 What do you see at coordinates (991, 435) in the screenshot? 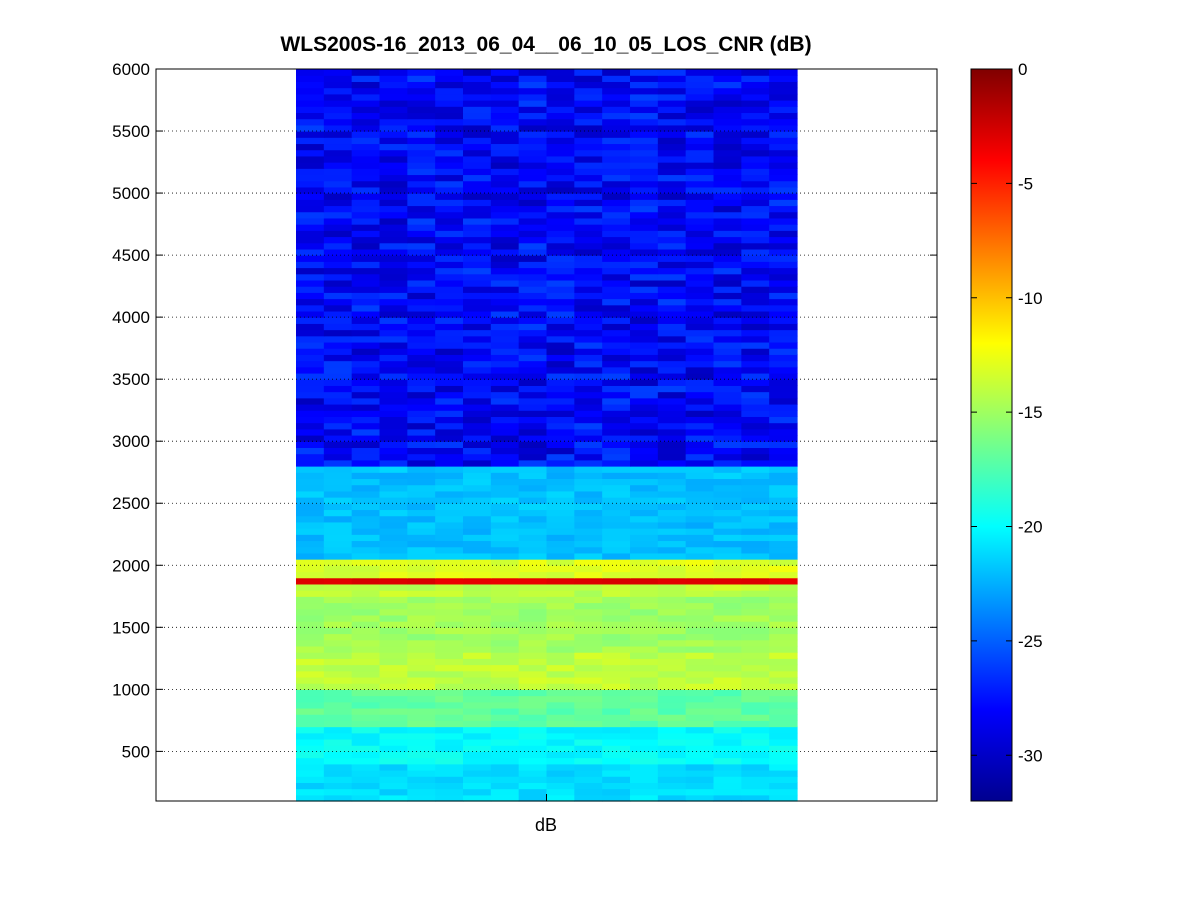
I see `colorbar` at bounding box center [991, 435].